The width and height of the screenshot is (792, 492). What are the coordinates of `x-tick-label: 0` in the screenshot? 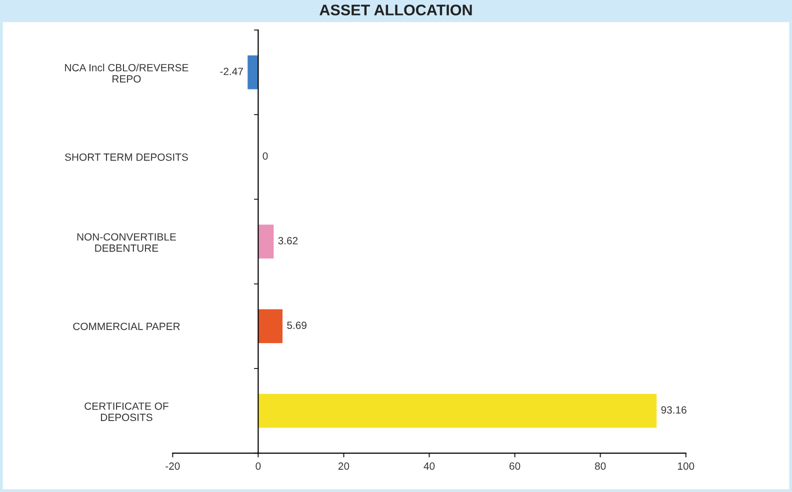 It's located at (258, 466).